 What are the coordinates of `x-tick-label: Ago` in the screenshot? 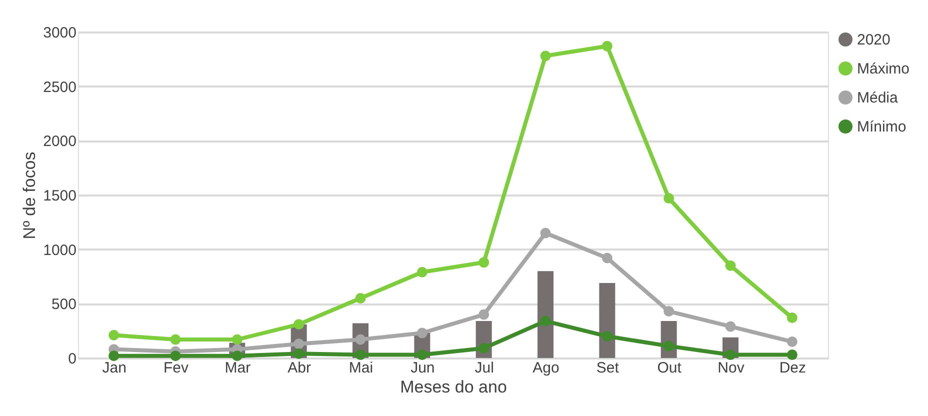 It's located at (546, 368).